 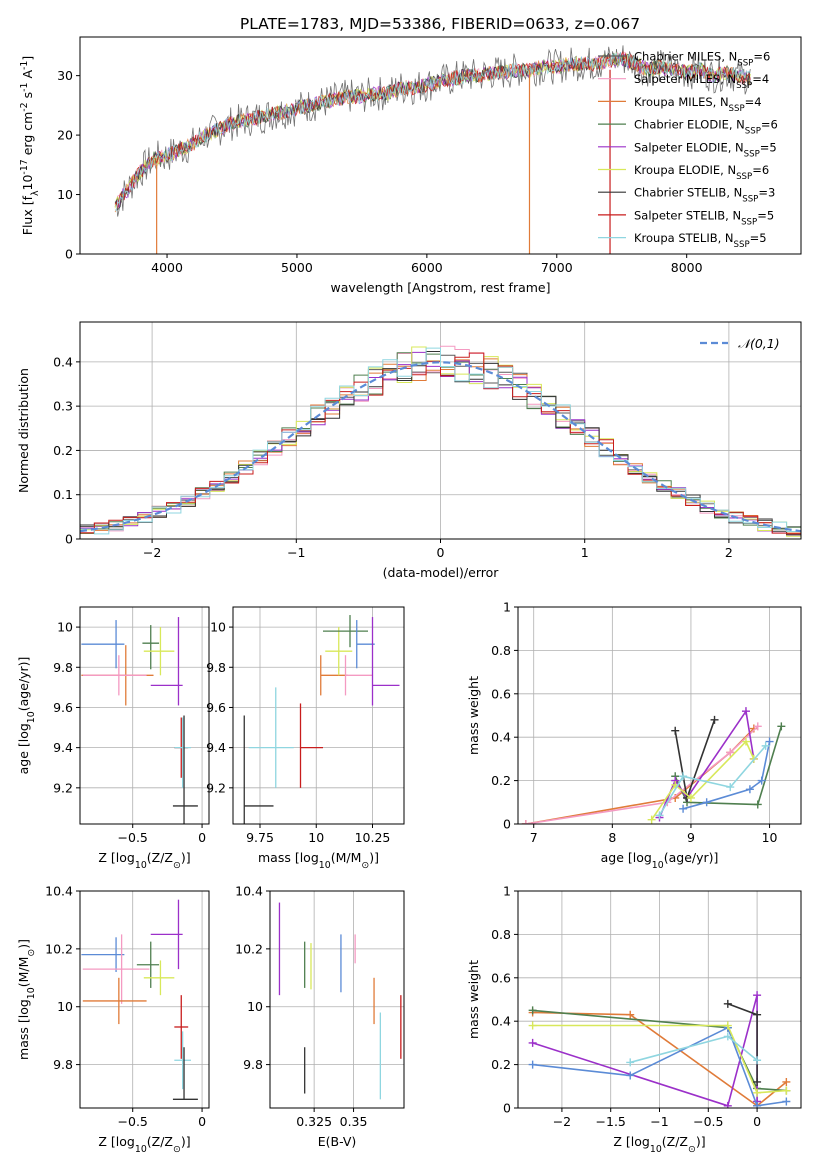 What do you see at coordinates (59, 948) in the screenshot?
I see `y-tick-label: 10.2` at bounding box center [59, 948].